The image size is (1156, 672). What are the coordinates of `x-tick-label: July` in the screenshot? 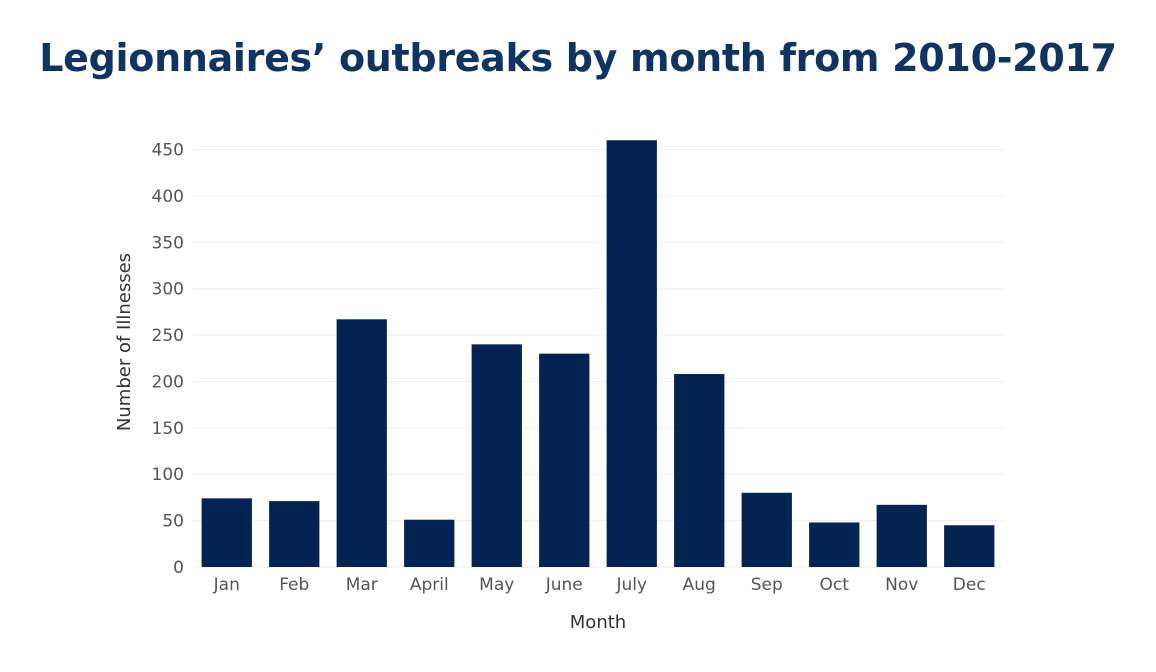 It's located at (631, 585).